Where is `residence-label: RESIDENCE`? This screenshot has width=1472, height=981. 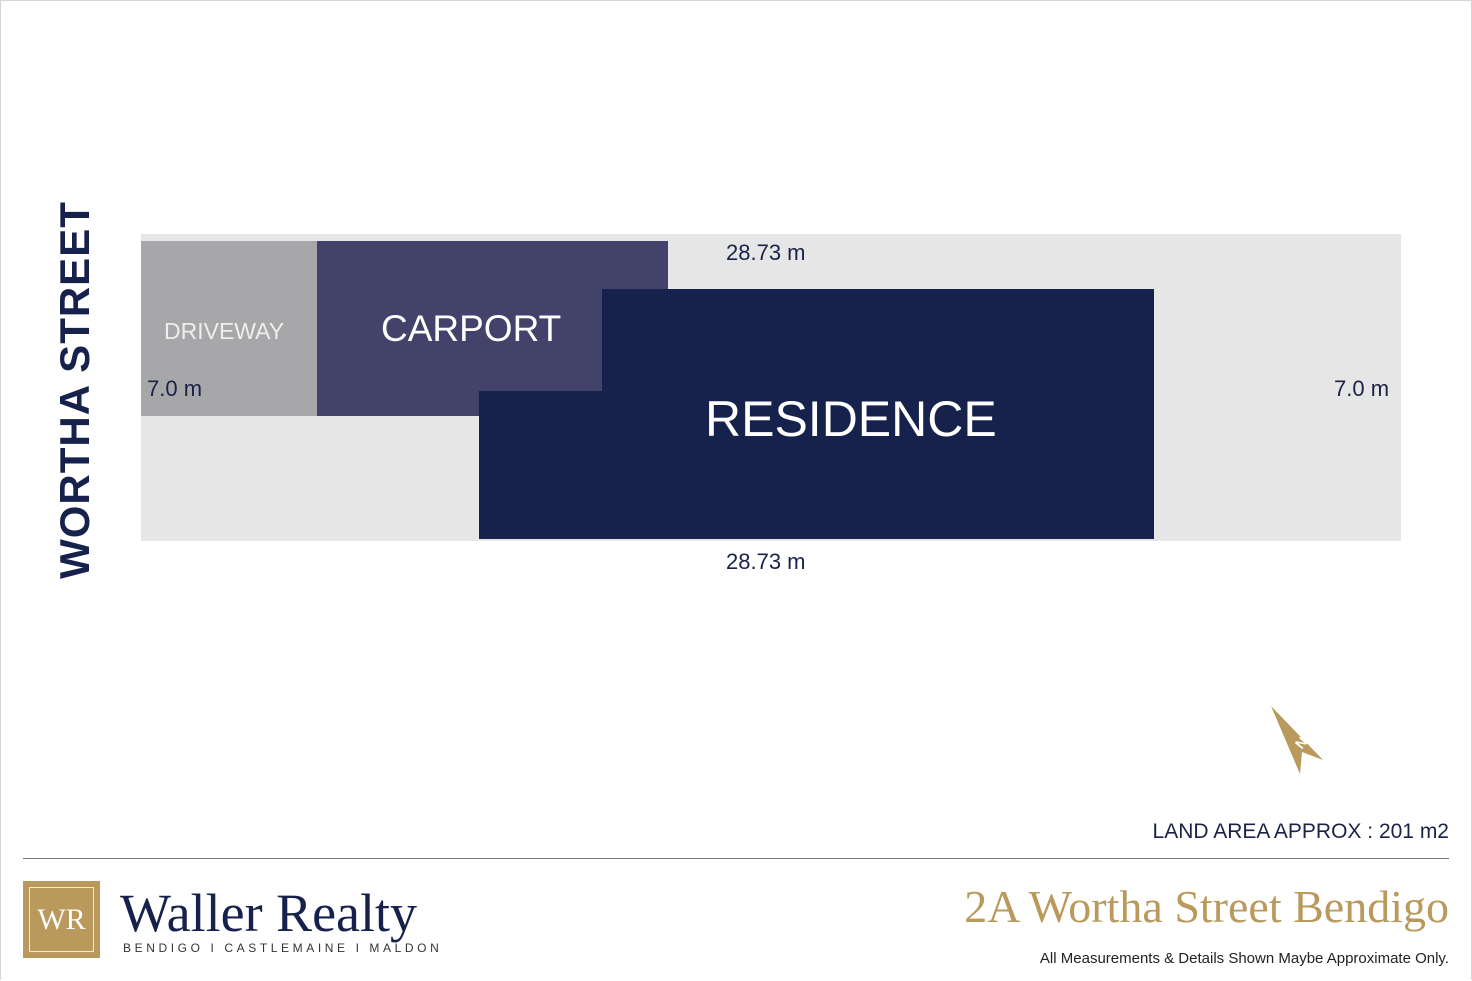 residence-label: RESIDENCE is located at coordinates (851, 419).